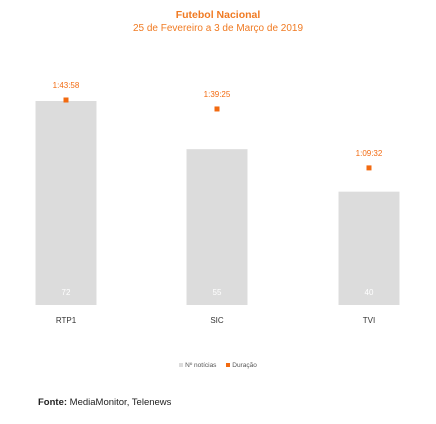 Image resolution: width=436 pixels, height=424 pixels. Describe the element at coordinates (66, 100) in the screenshot. I see `duration-marker-rtp1` at that location.